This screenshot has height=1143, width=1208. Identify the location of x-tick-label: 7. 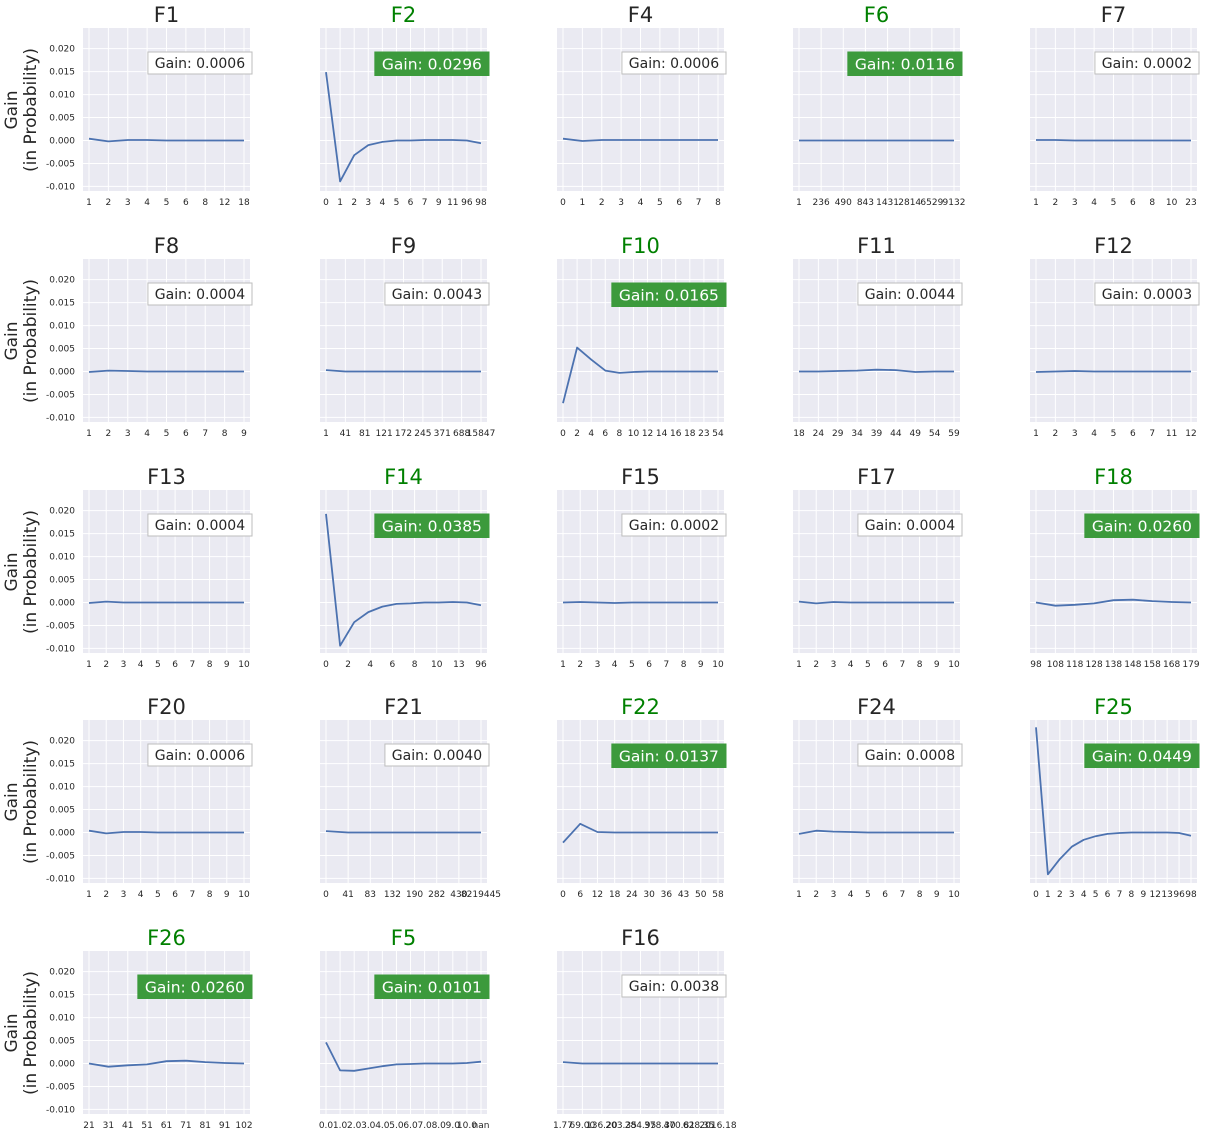
(902, 895).